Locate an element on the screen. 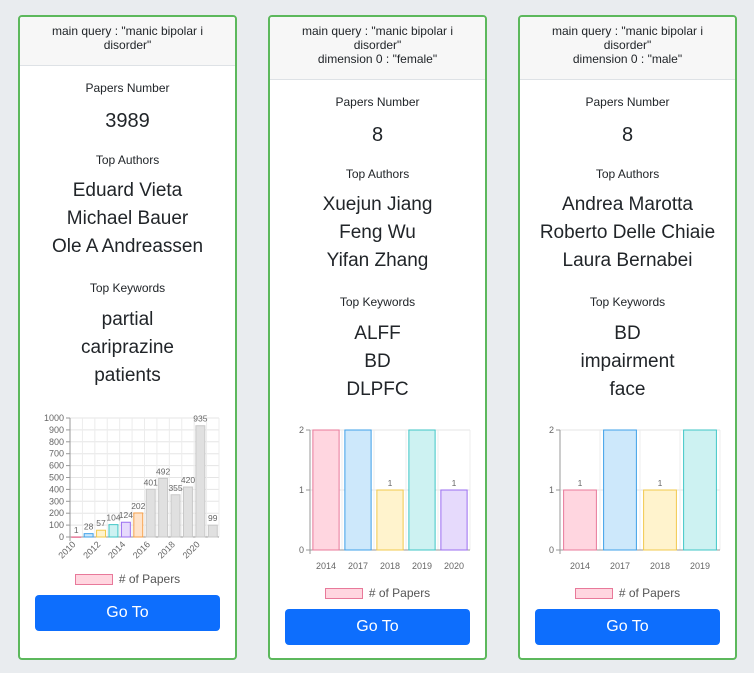  papers-count: 3989 is located at coordinates (127, 121).